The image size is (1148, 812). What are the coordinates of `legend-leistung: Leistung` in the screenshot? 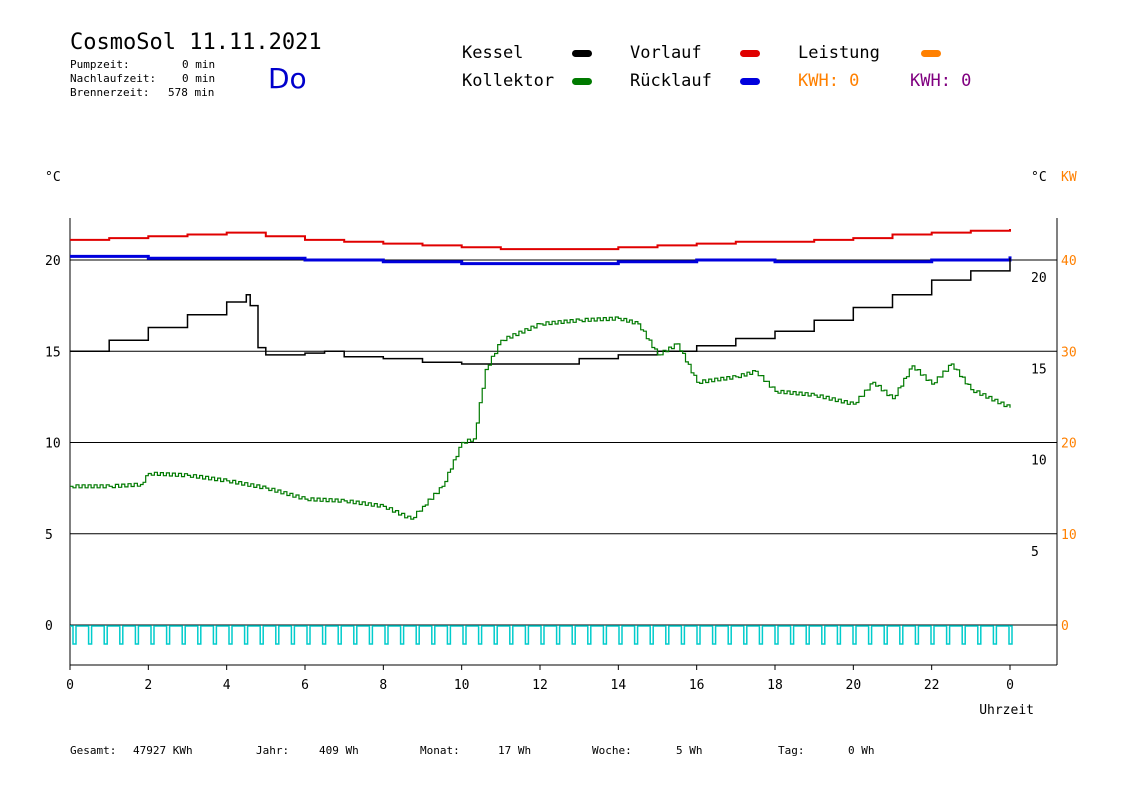 It's located at (839, 53).